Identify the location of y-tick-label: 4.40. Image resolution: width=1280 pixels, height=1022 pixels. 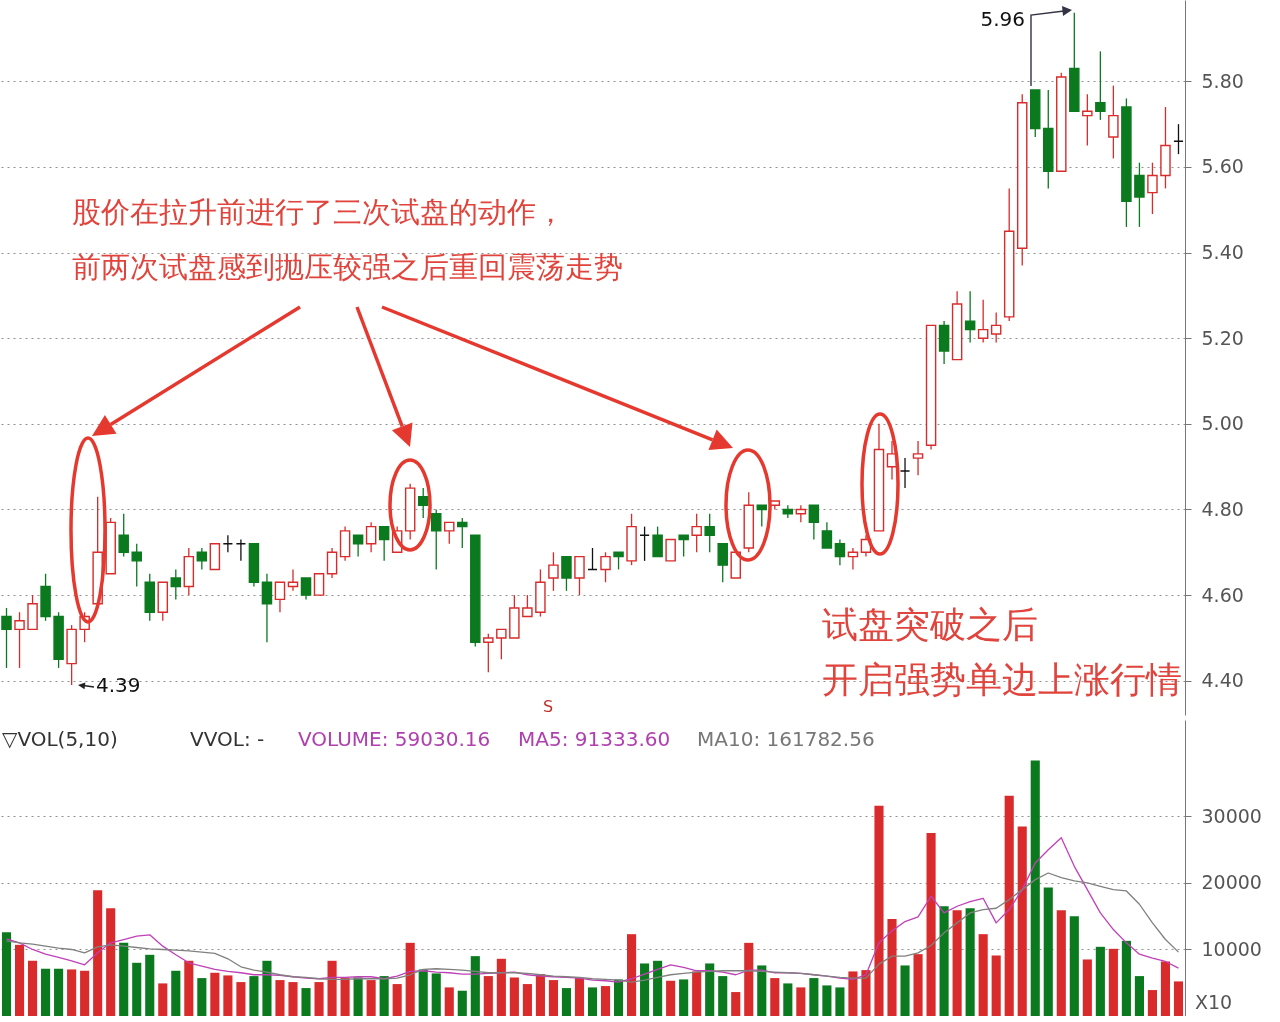
(1222, 680).